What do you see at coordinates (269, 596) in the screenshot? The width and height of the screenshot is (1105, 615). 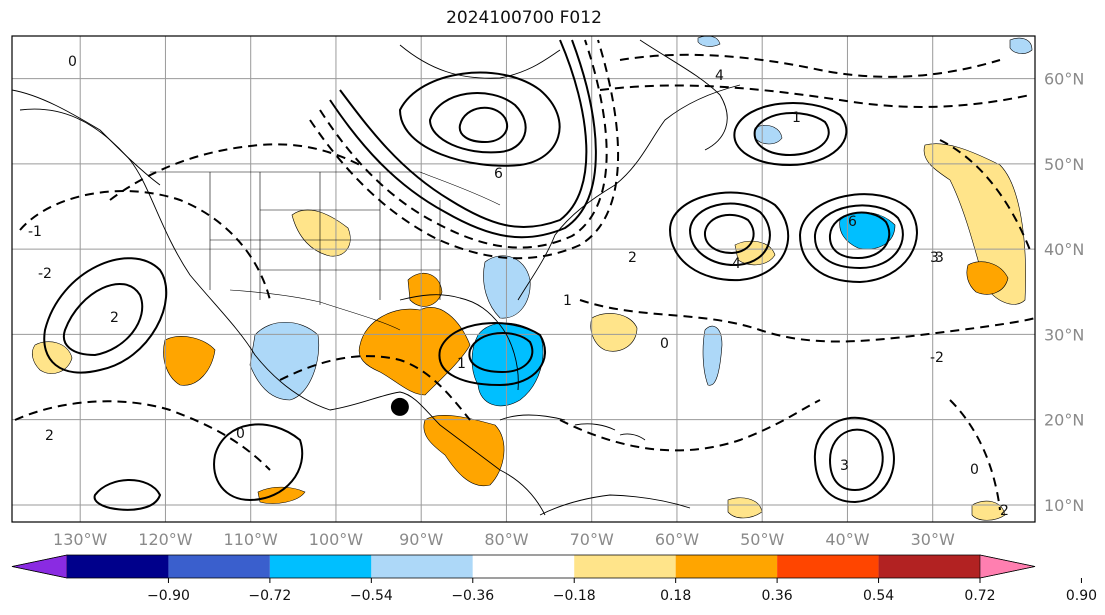 I see `colorbar-tick-label: −0.72` at bounding box center [269, 596].